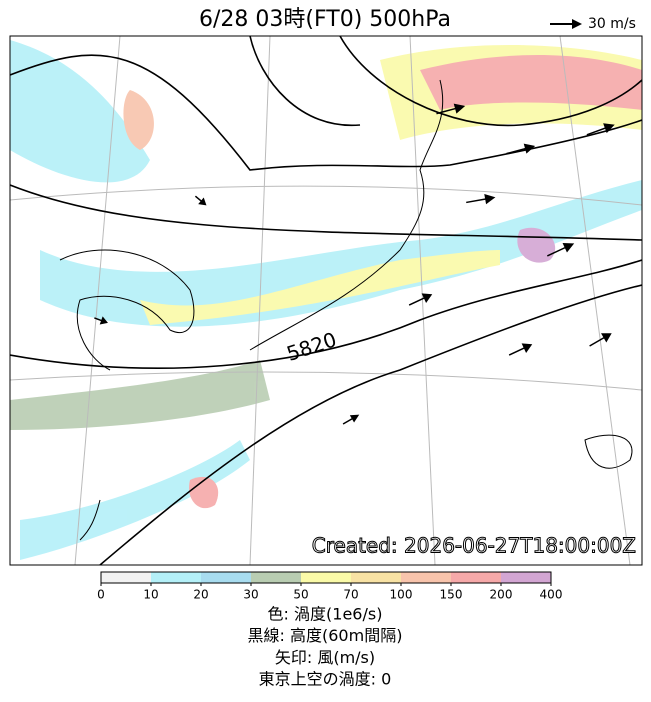  I want to click on colorbar-tick-label: 30, so click(250, 595).